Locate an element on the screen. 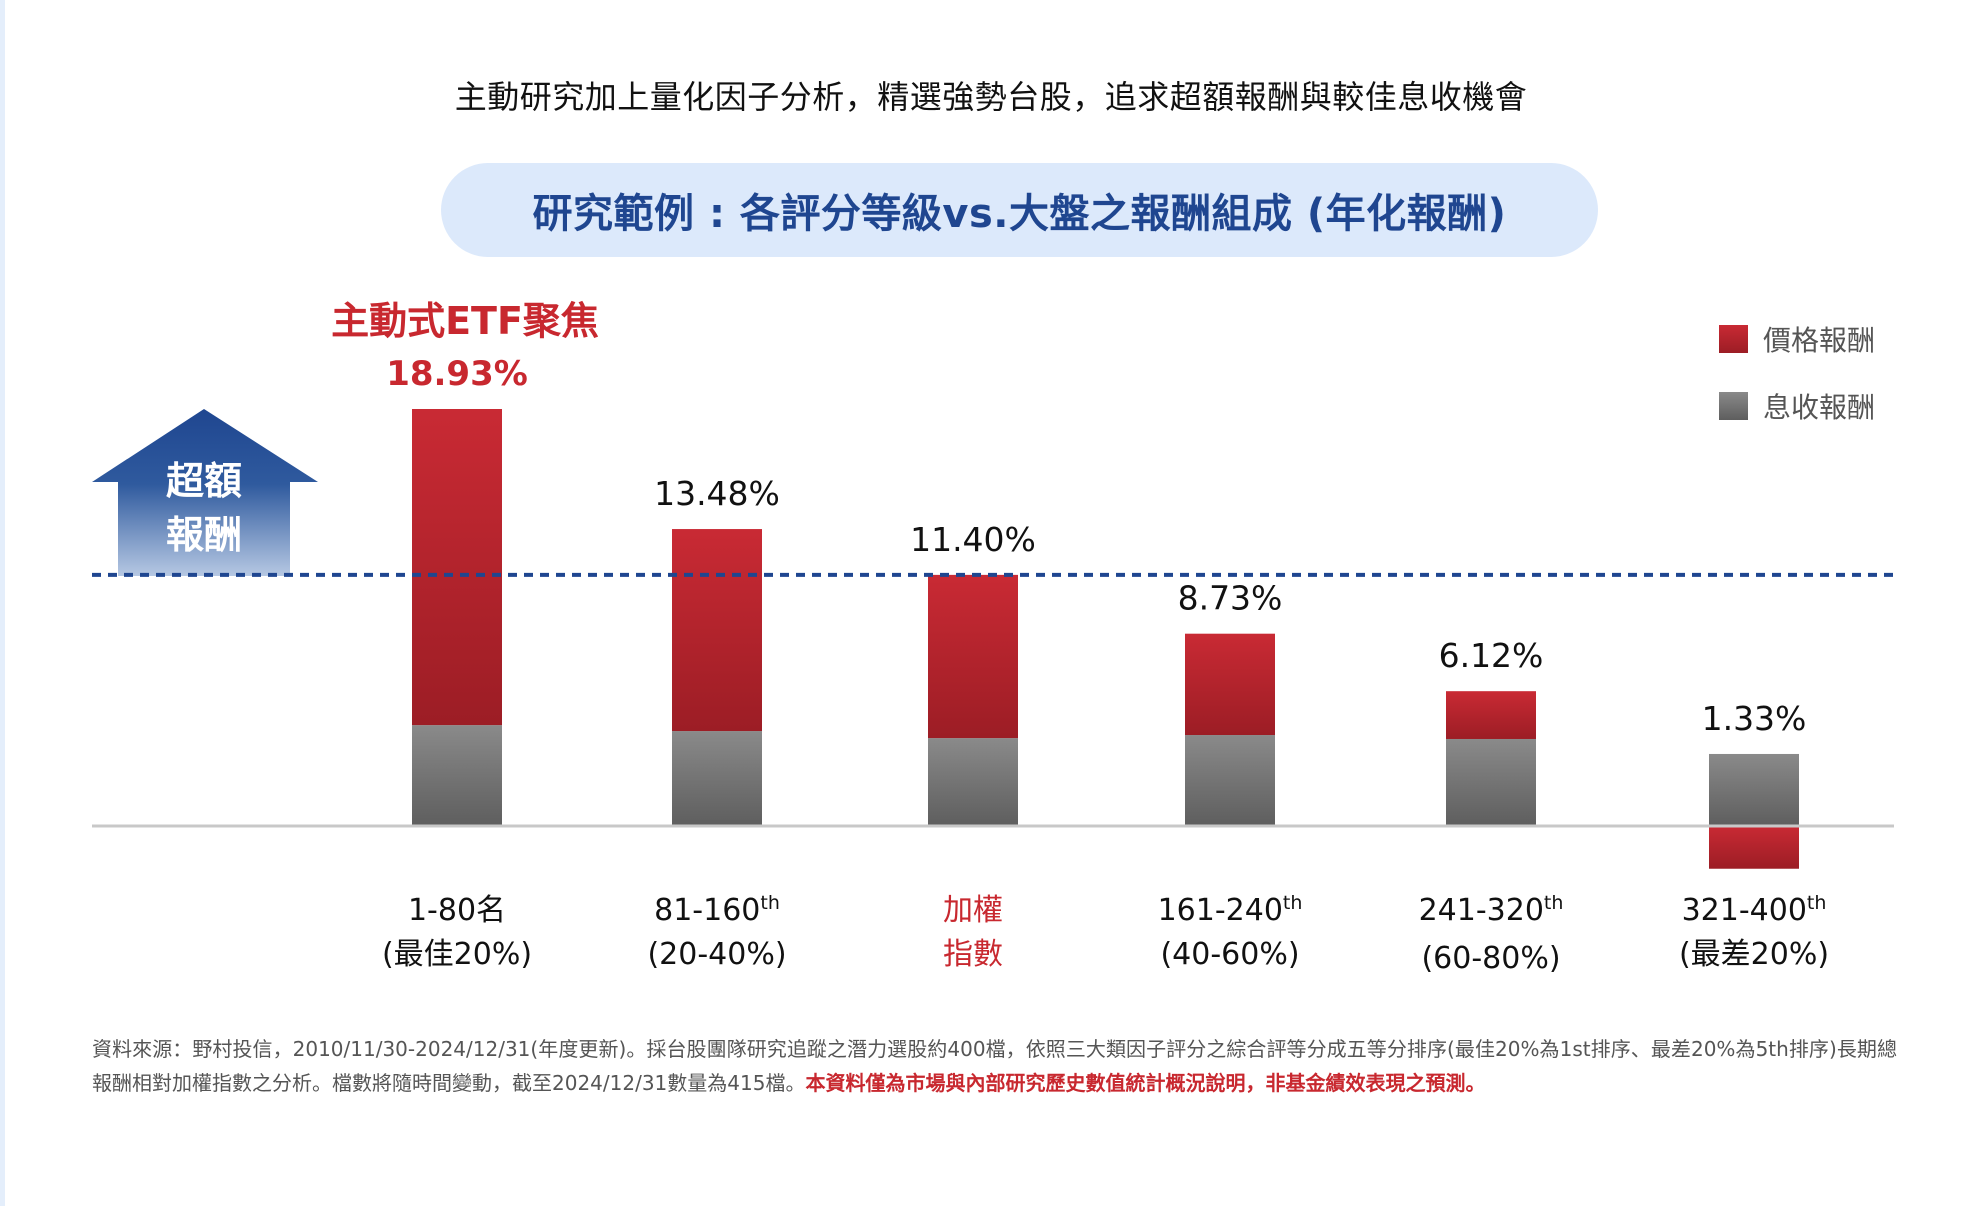 This screenshot has height=1206, width=1982. category-label-line1: 加權 is located at coordinates (973, 910).